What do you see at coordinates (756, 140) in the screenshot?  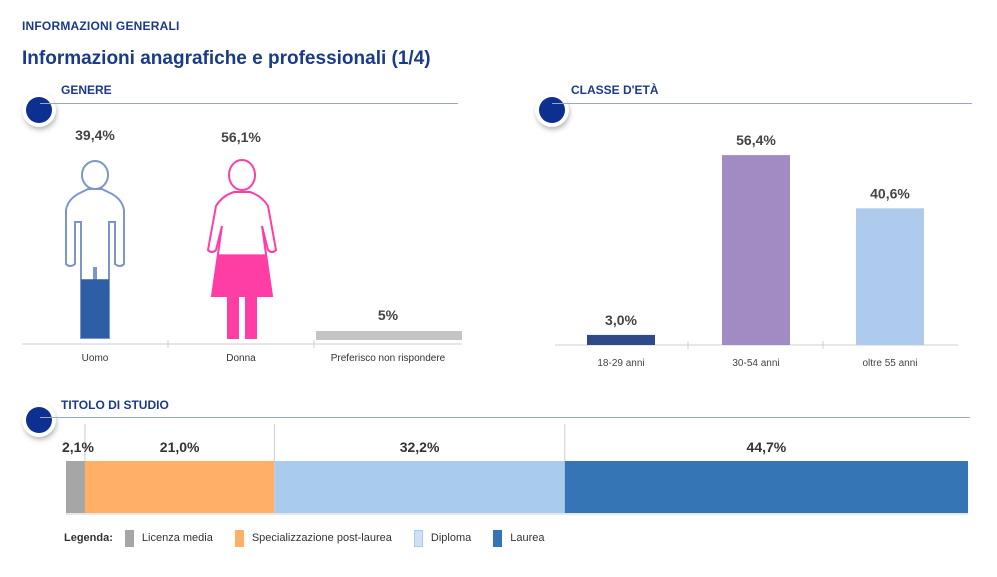 I see `age-value-label: 56,4%` at bounding box center [756, 140].